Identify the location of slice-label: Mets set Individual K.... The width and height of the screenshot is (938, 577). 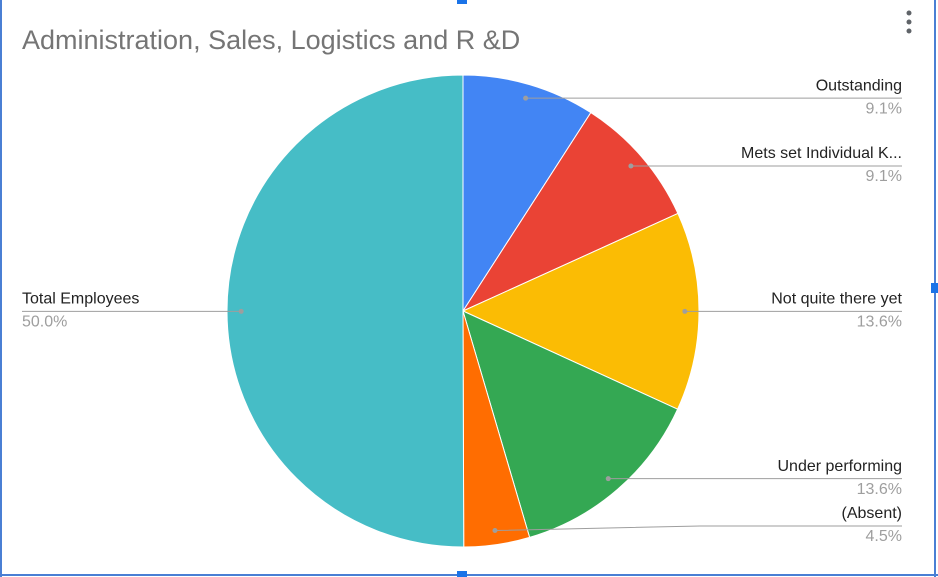
(821, 153).